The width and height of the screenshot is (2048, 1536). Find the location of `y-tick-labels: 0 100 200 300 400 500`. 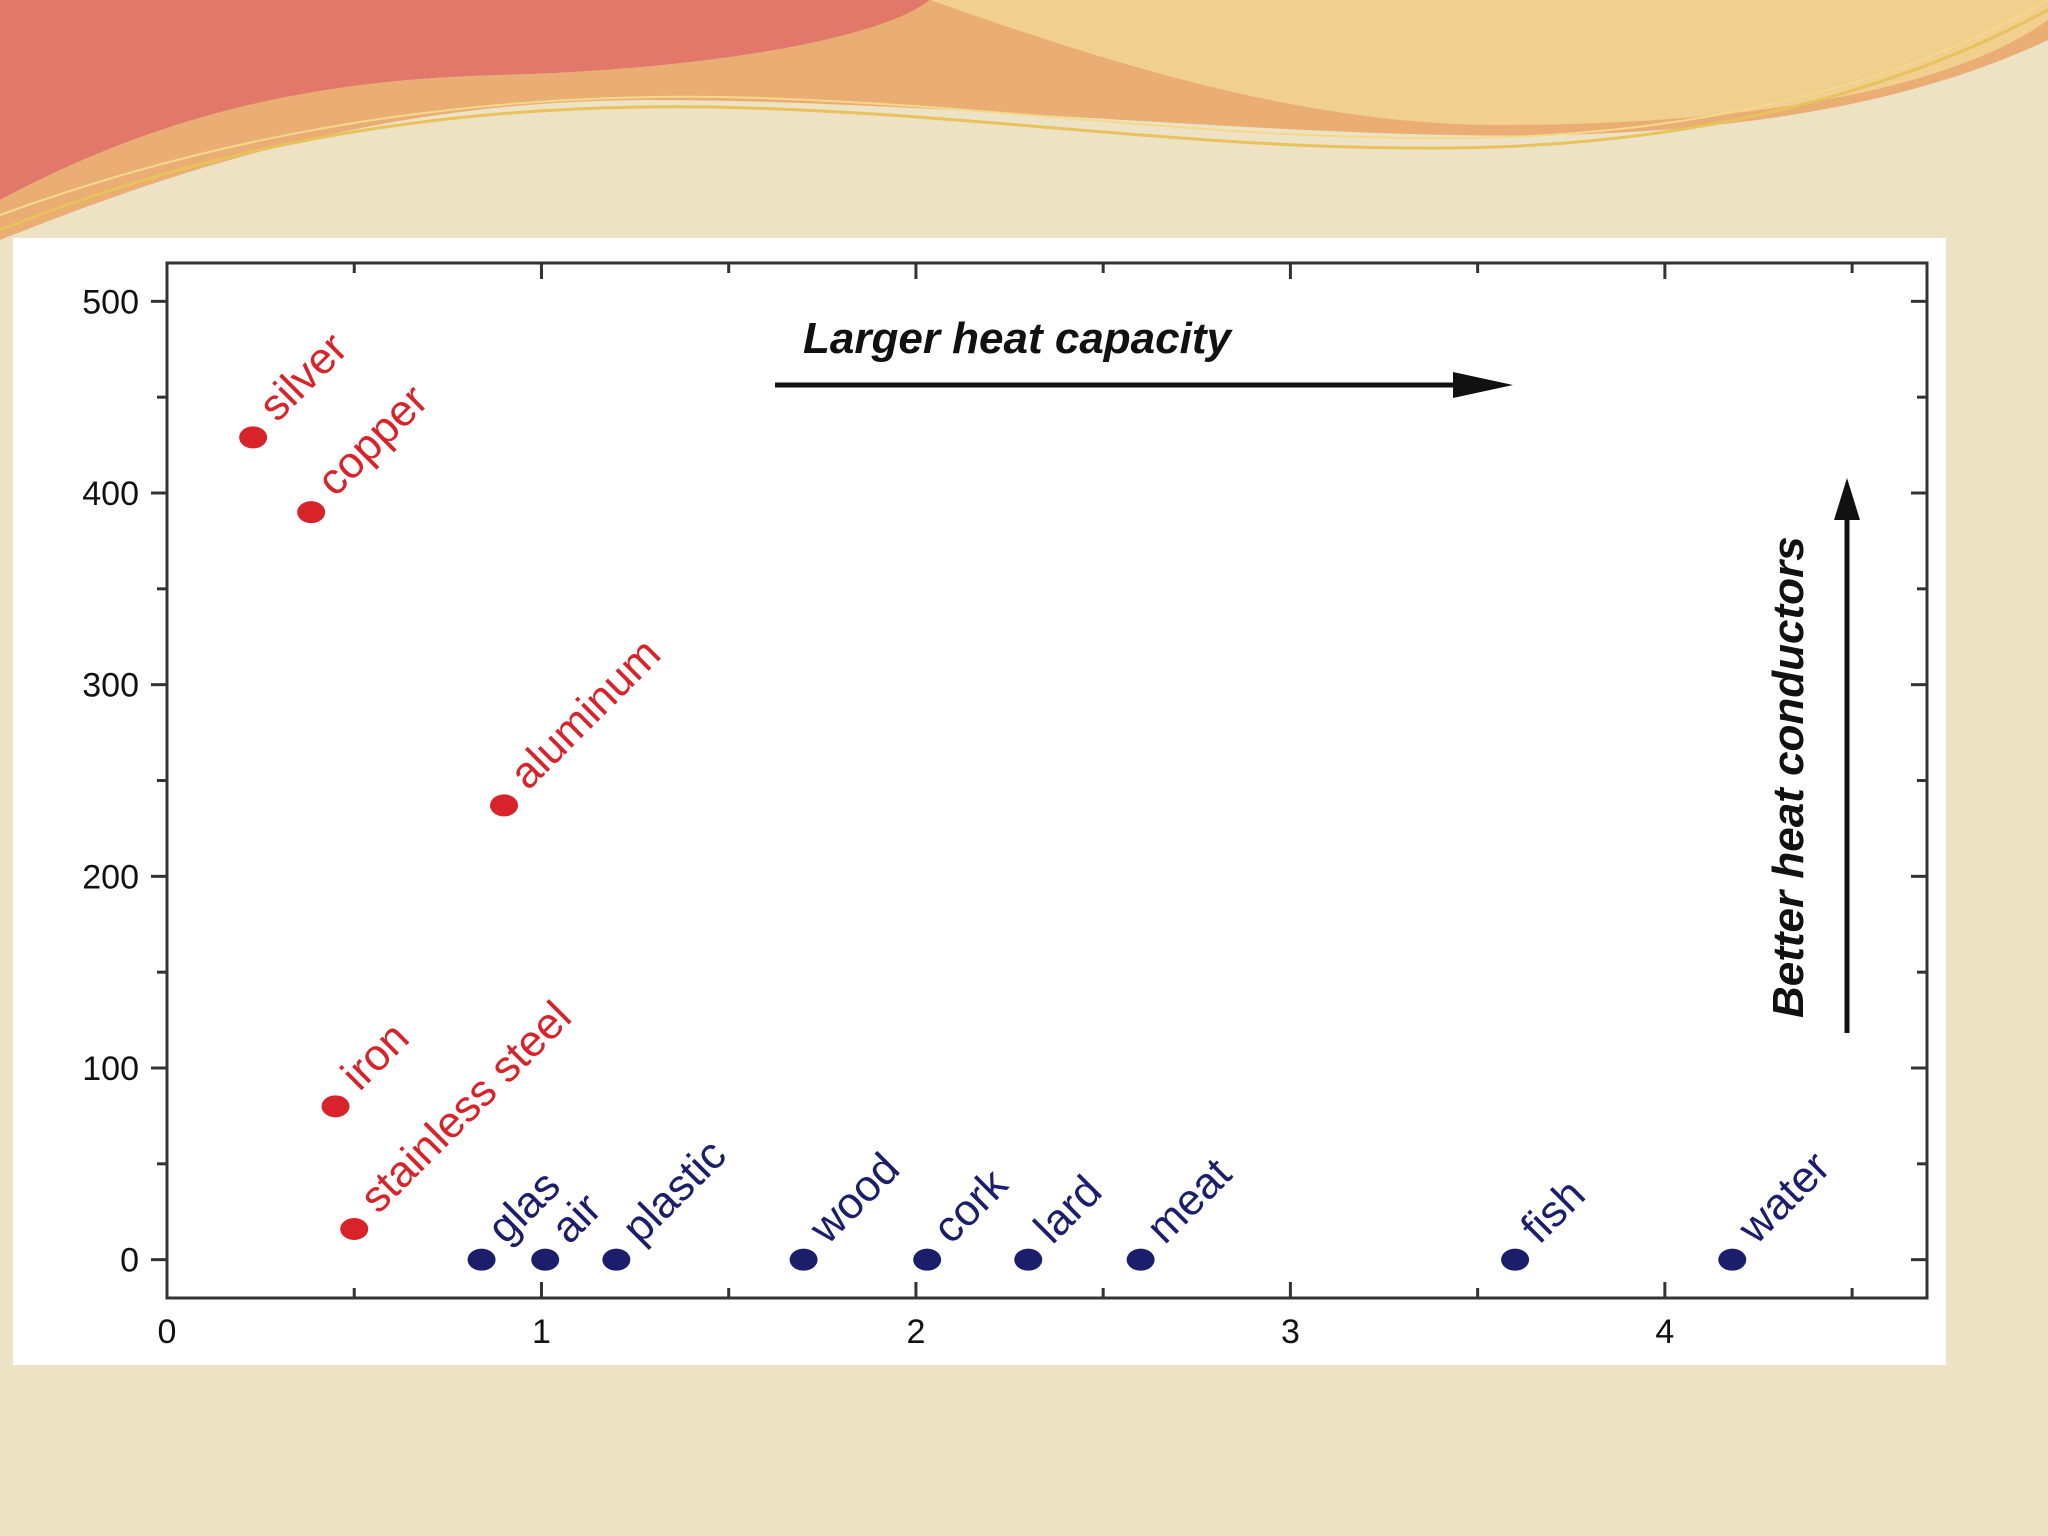

y-tick-labels: 0 100 200 300 400 500 is located at coordinates (110, 781).